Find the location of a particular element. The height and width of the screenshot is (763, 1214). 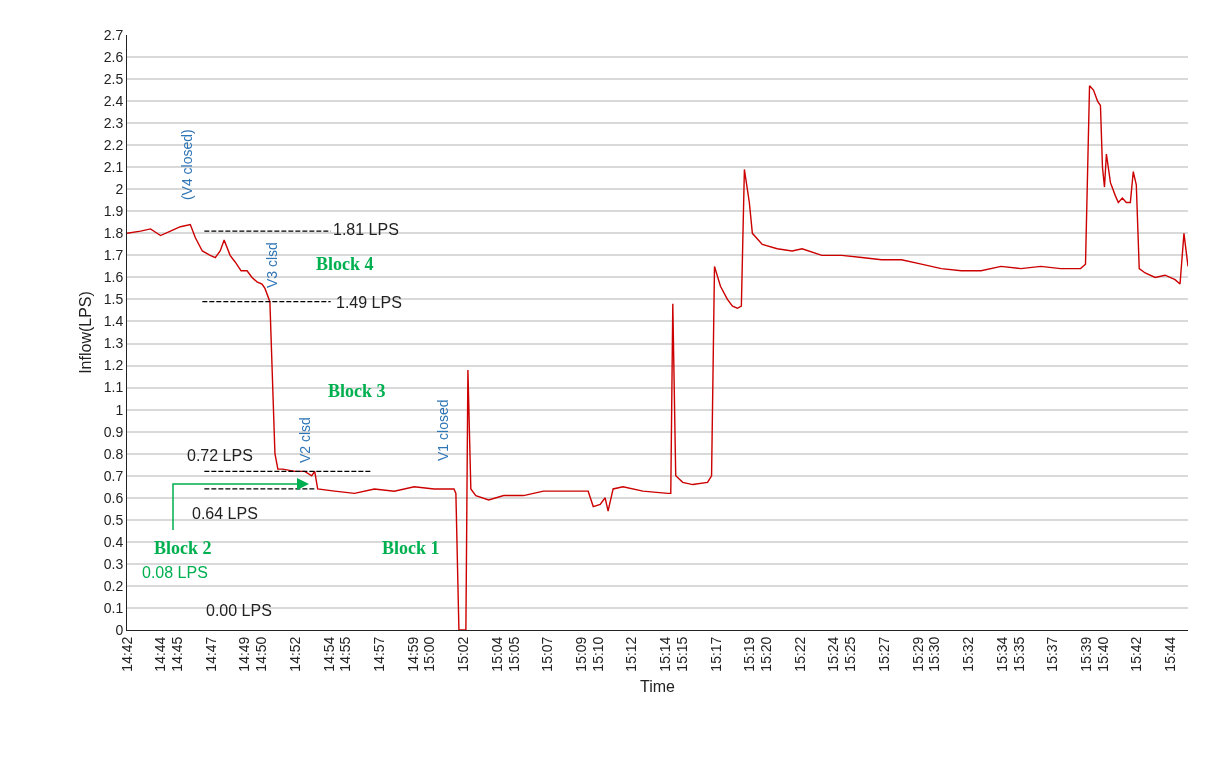

y-tick-label: 2.7 is located at coordinates (113, 34).